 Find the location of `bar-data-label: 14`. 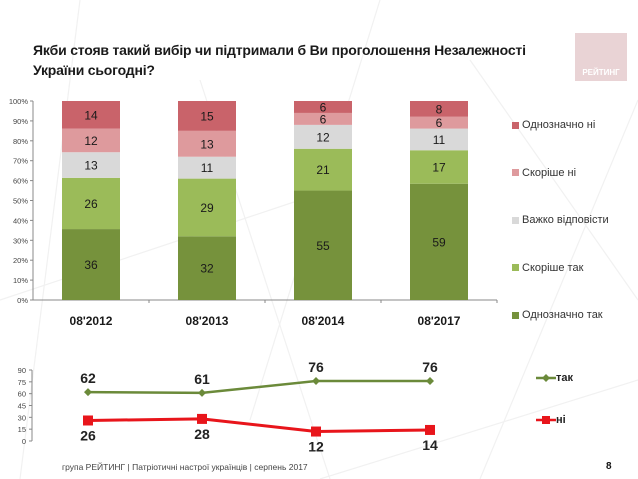

bar-data-label: 14 is located at coordinates (91, 115).